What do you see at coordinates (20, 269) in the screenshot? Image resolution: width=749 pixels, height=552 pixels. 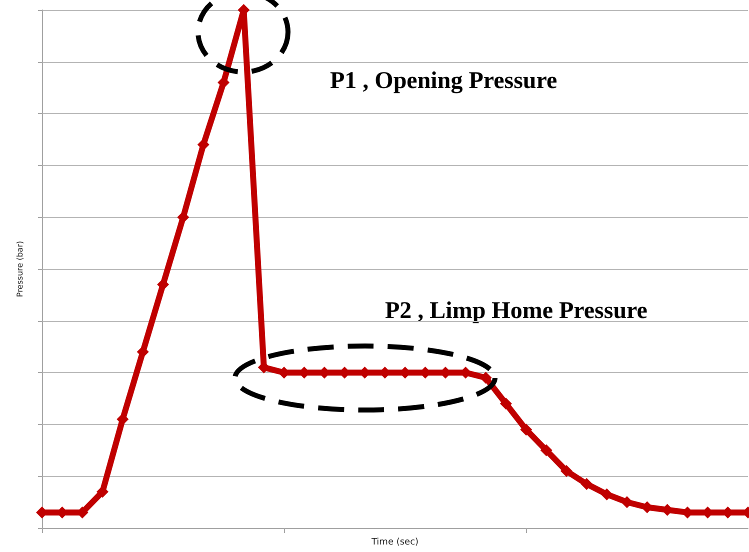 I see `y-axis-title: Pressure (bar)` at bounding box center [20, 269].